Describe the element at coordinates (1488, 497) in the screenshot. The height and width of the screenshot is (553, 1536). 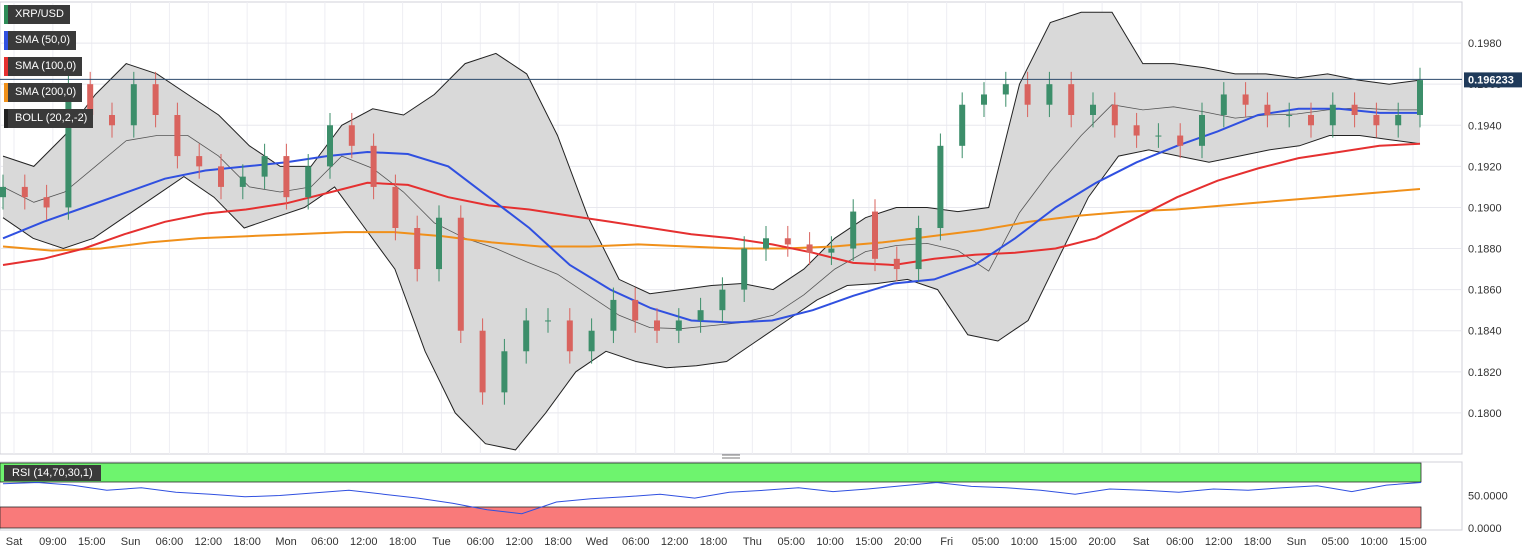
I see `rsi-tick-label: 50.0000` at that location.